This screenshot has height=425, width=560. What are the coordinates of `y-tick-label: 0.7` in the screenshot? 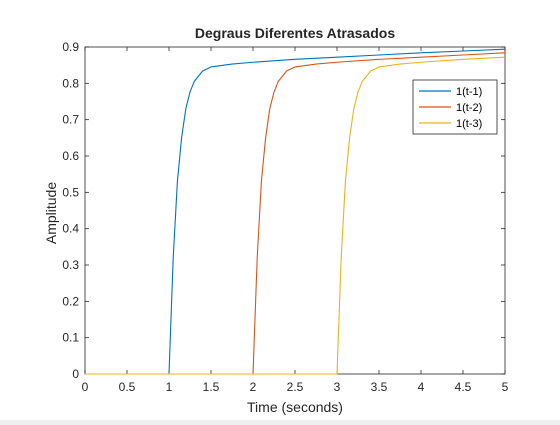 It's located at (70, 120).